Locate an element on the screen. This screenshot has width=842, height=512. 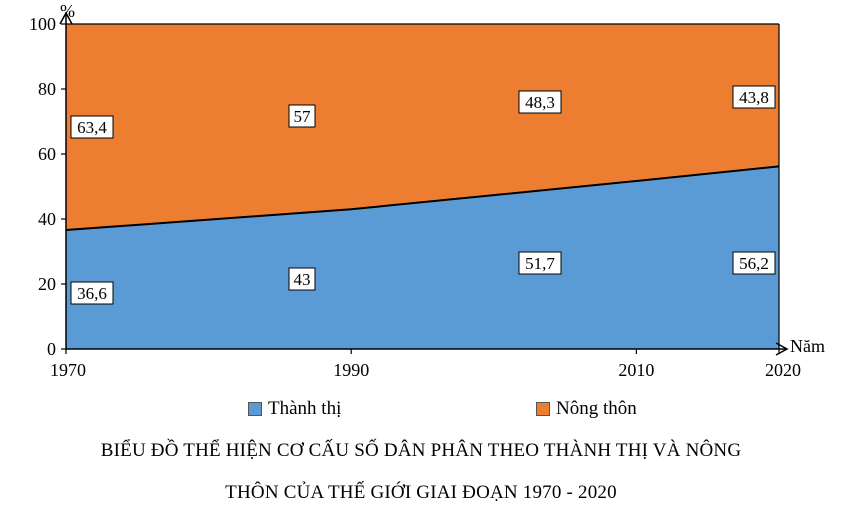
y-tick-label: 100 is located at coordinates (42, 24).